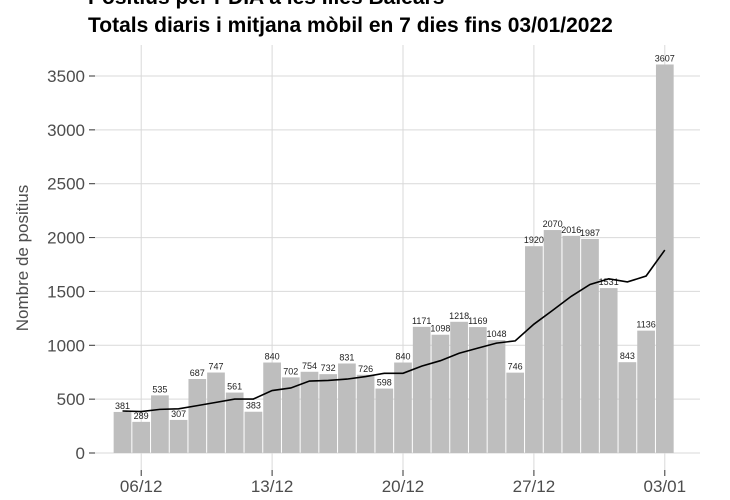  What do you see at coordinates (403, 486) in the screenshot?
I see `x-tick-label: 20/12` at bounding box center [403, 486].